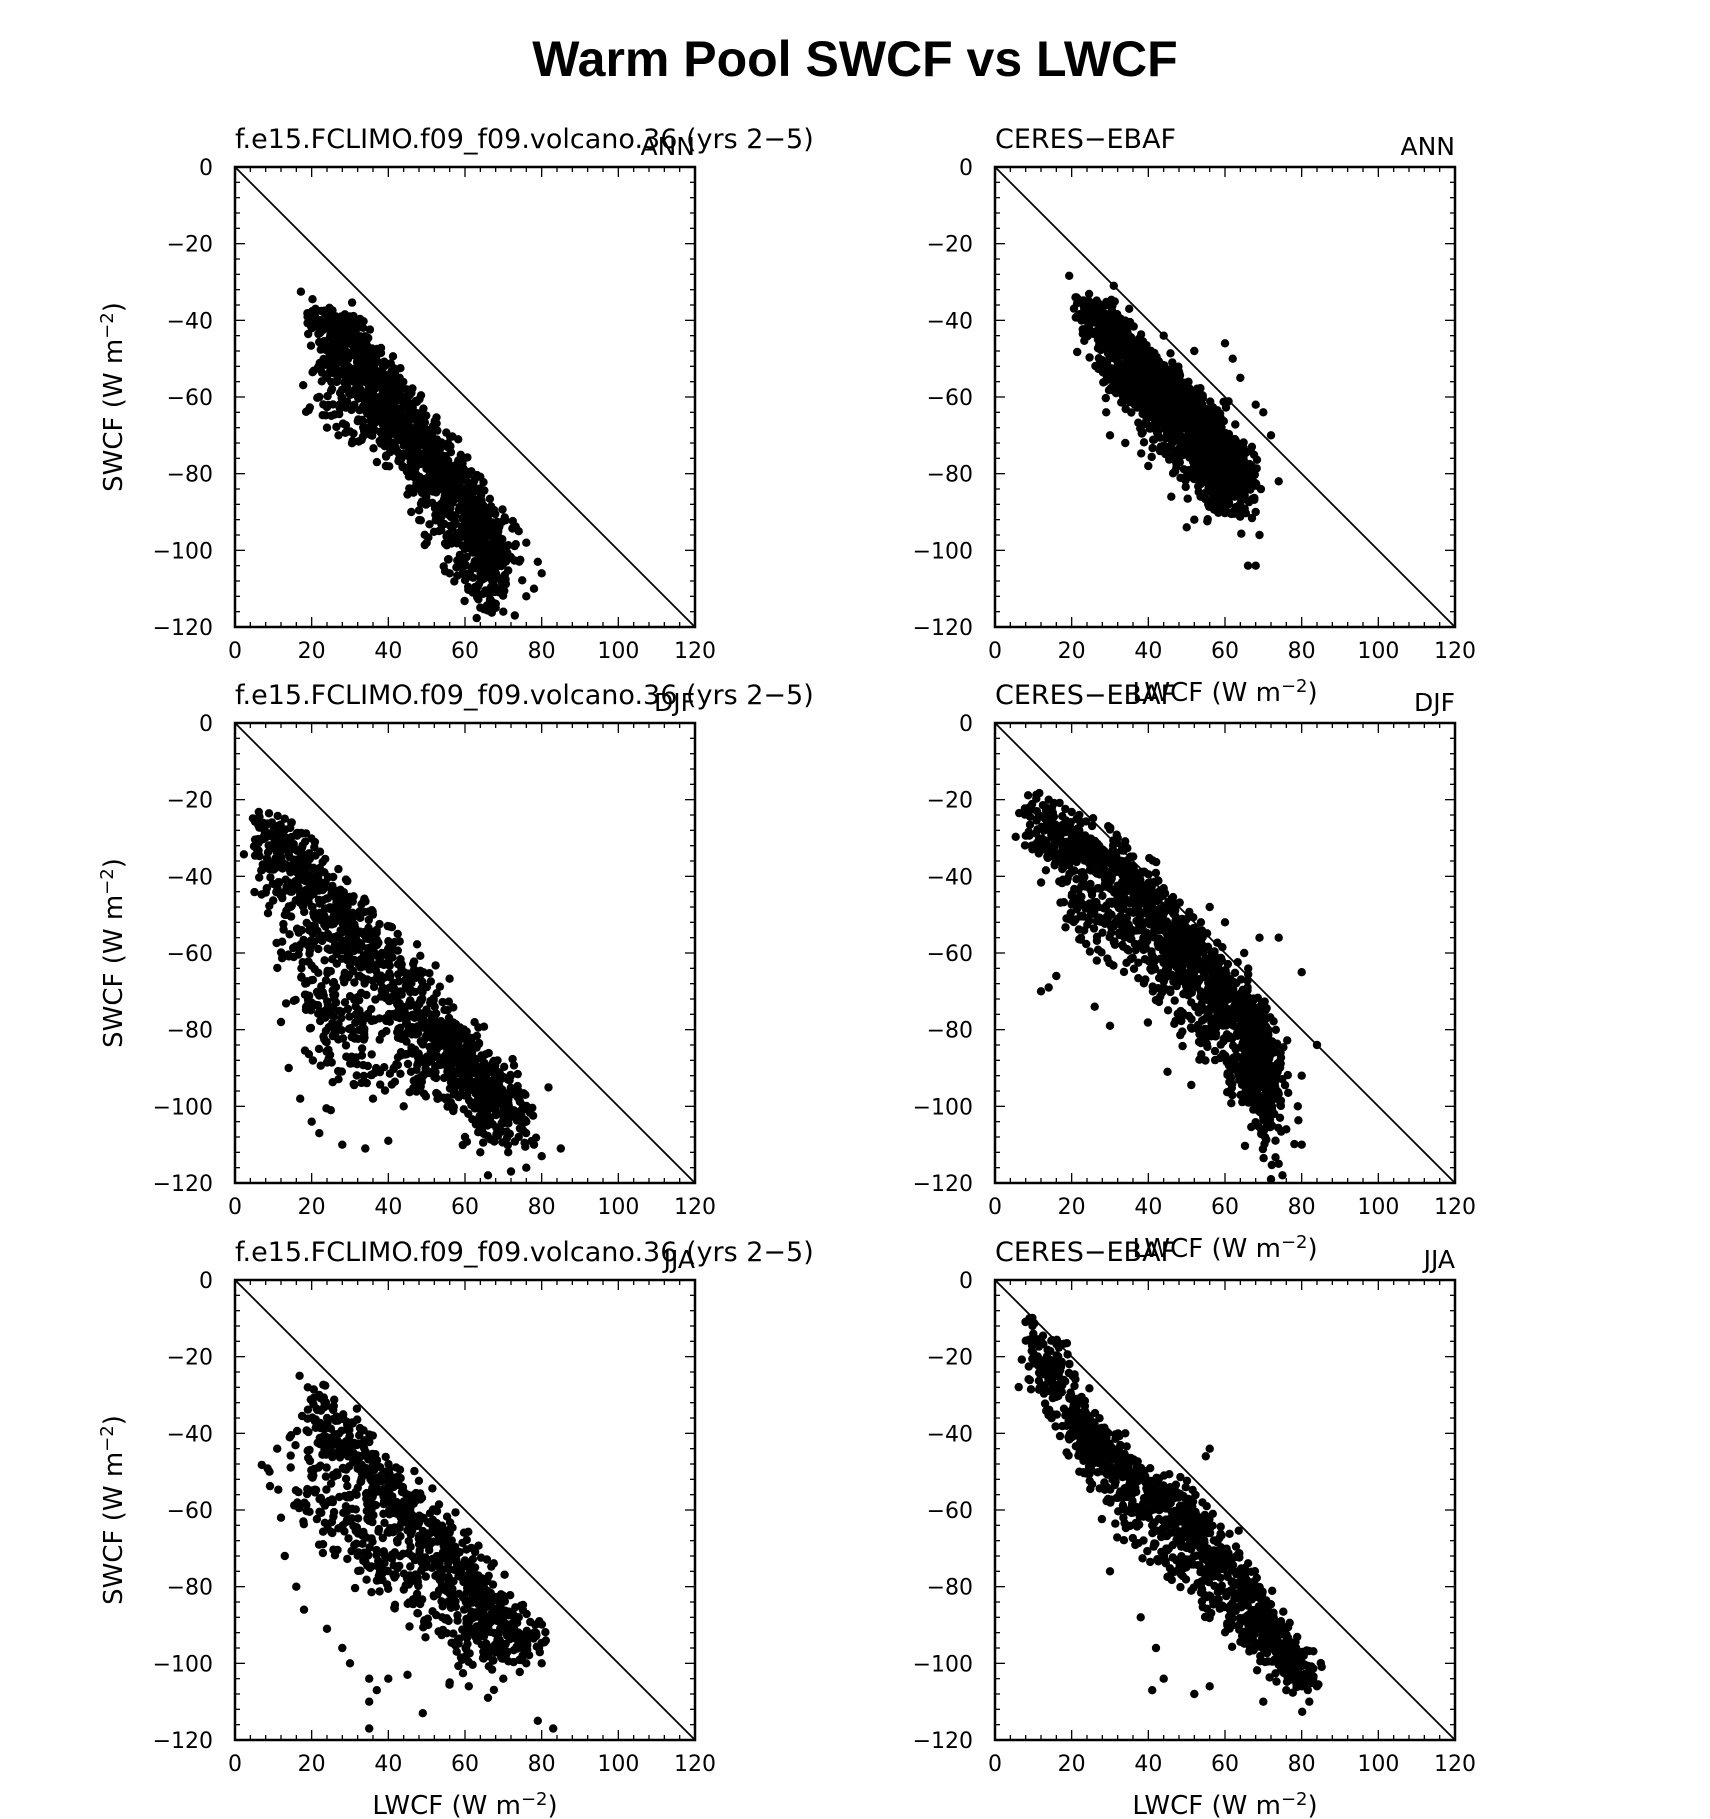  What do you see at coordinates (966, 168) in the screenshot?
I see `y-tick-label: 0` at bounding box center [966, 168].